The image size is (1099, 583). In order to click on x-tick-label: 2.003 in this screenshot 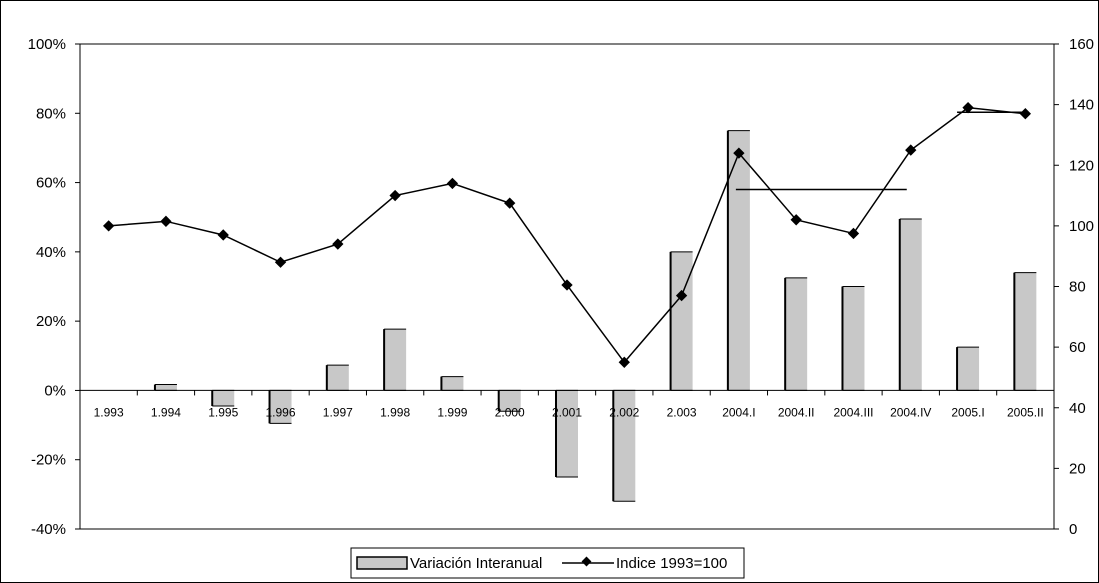, I will do `click(682, 412)`.